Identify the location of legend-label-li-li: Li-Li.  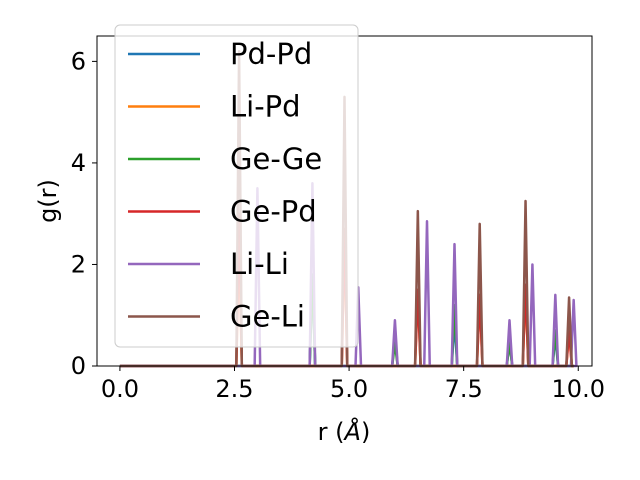
(259, 264).